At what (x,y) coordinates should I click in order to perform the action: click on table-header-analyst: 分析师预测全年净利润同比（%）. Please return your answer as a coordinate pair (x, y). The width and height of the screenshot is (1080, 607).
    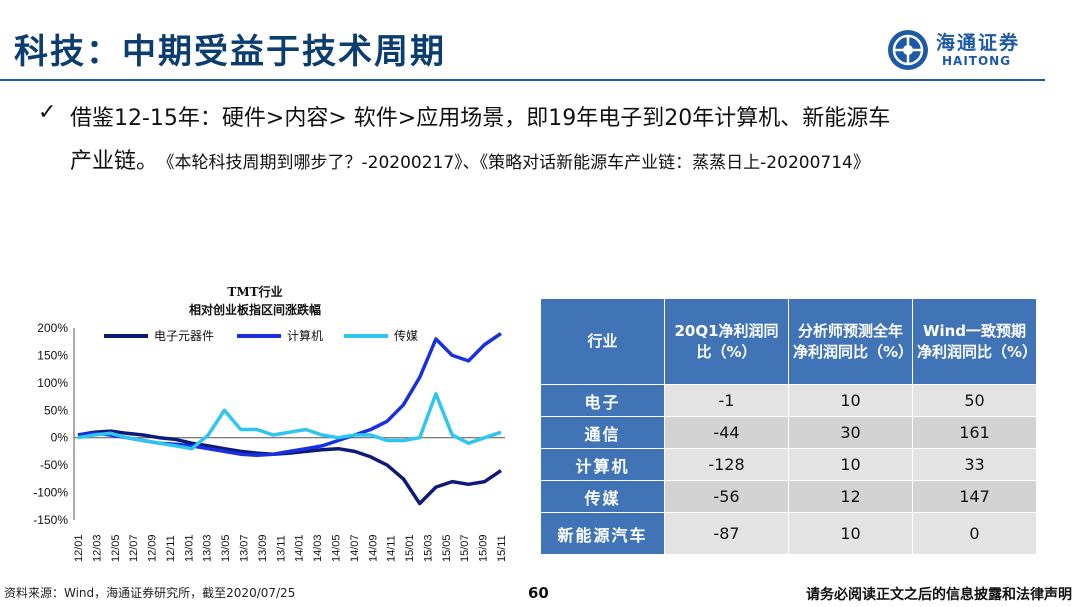
    Looking at the image, I should click on (850, 341).